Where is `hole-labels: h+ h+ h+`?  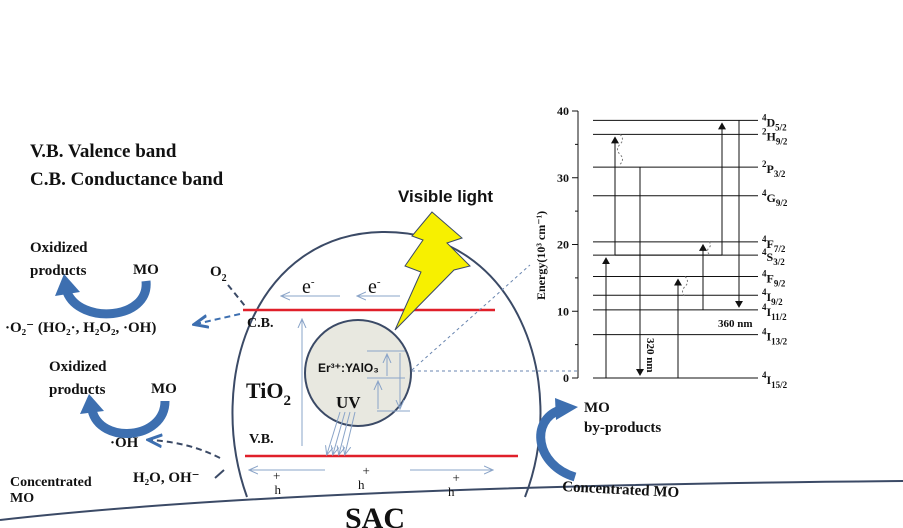
hole-labels: h+ h+ h+ is located at coordinates (366, 481).